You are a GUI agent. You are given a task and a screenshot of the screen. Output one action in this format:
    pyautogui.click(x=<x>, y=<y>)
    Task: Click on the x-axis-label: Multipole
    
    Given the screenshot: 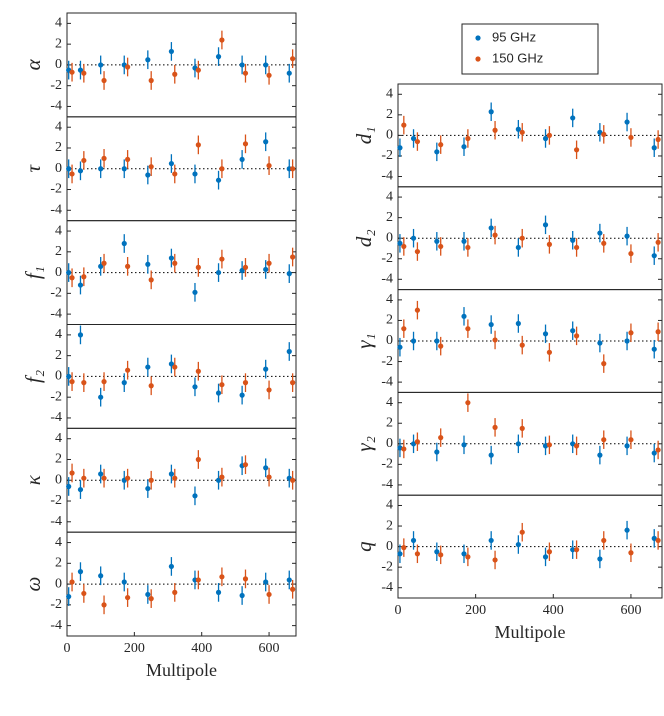 What is the action you would take?
    pyautogui.click(x=181, y=670)
    